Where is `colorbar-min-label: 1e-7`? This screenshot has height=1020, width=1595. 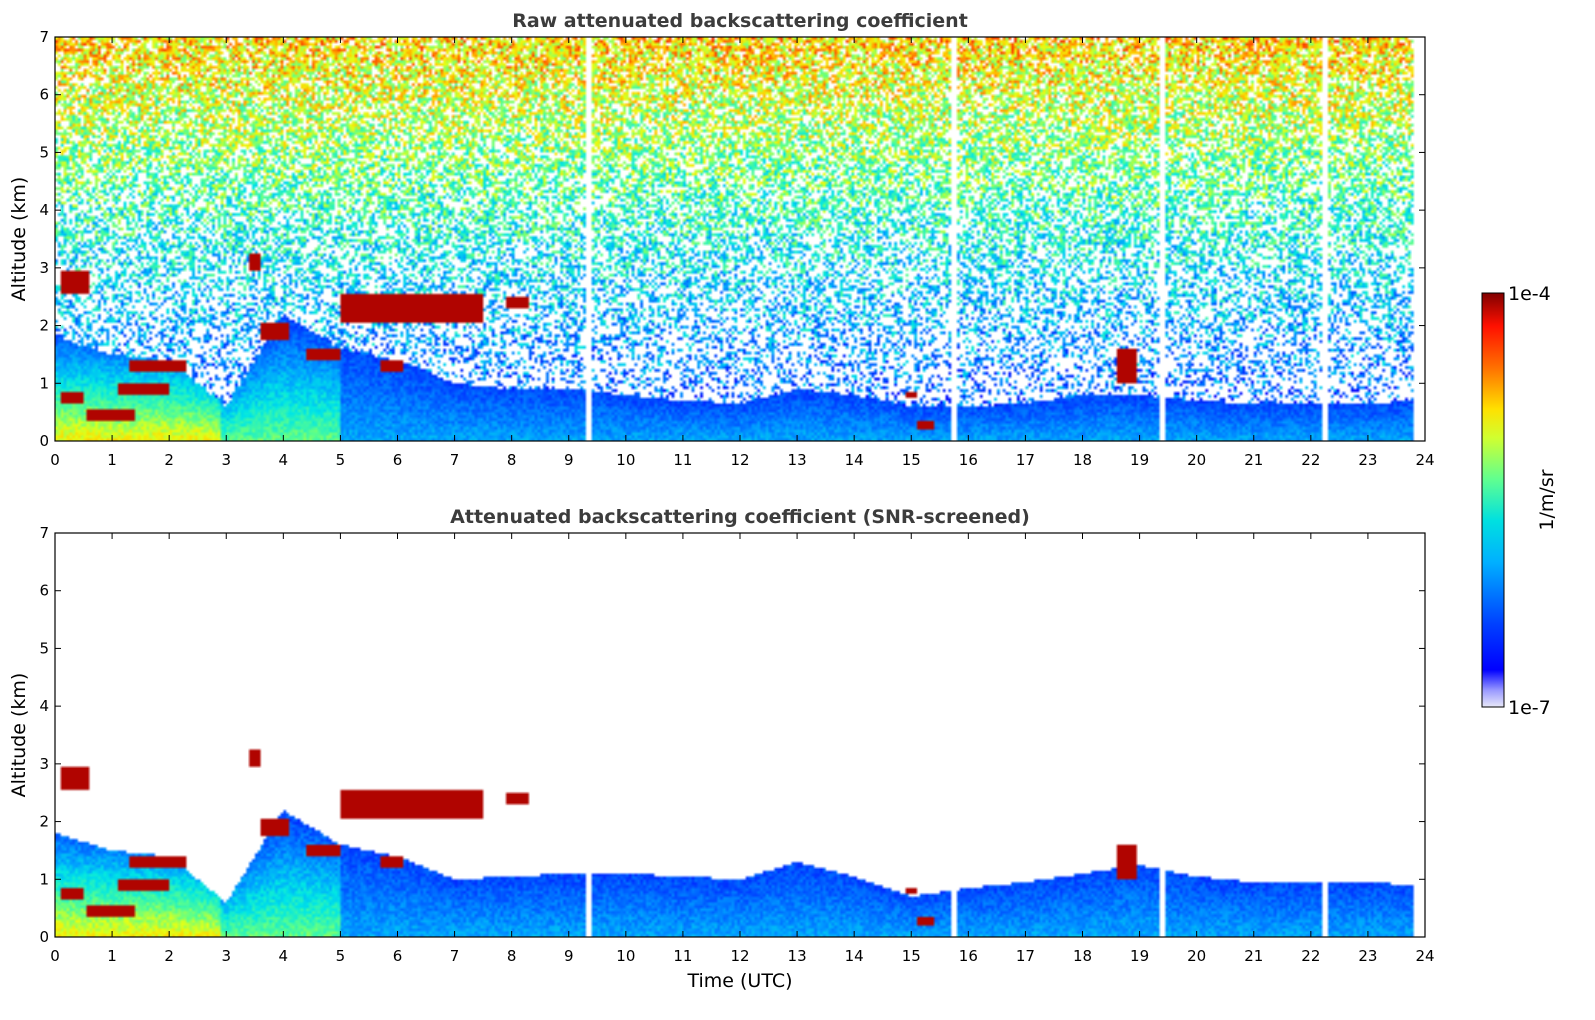 colorbar-min-label: 1e-7 is located at coordinates (1529, 708).